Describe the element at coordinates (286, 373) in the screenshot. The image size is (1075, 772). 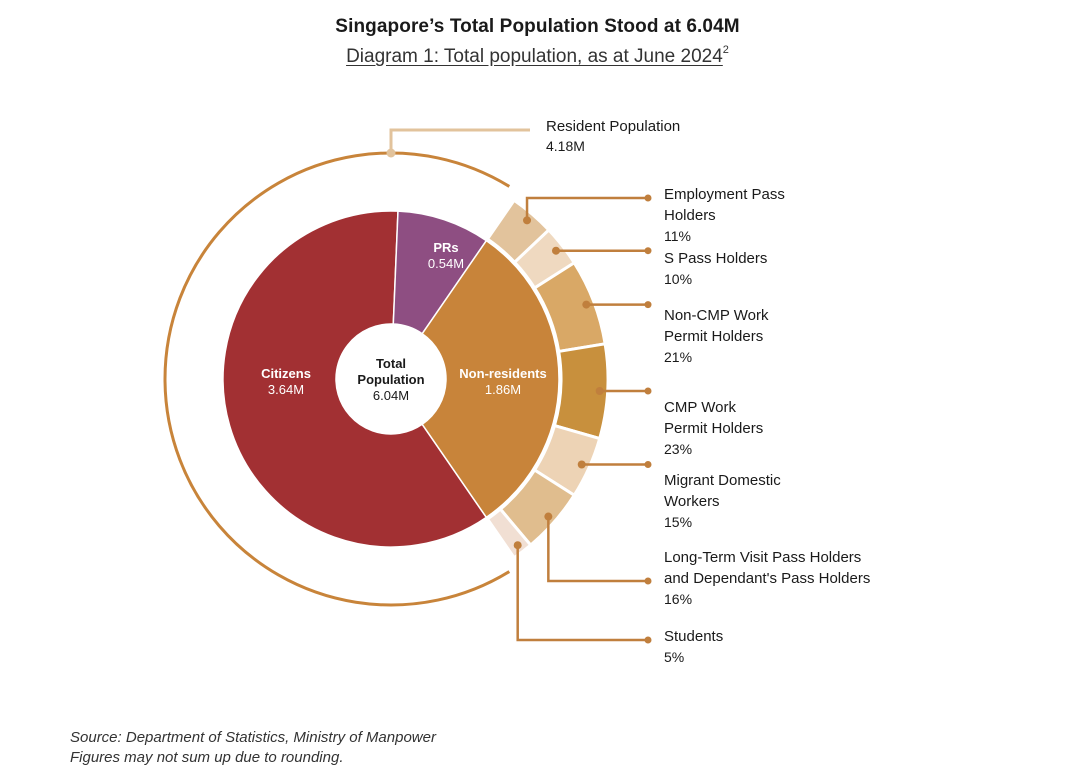
I see `label-citizens: Citizens` at that location.